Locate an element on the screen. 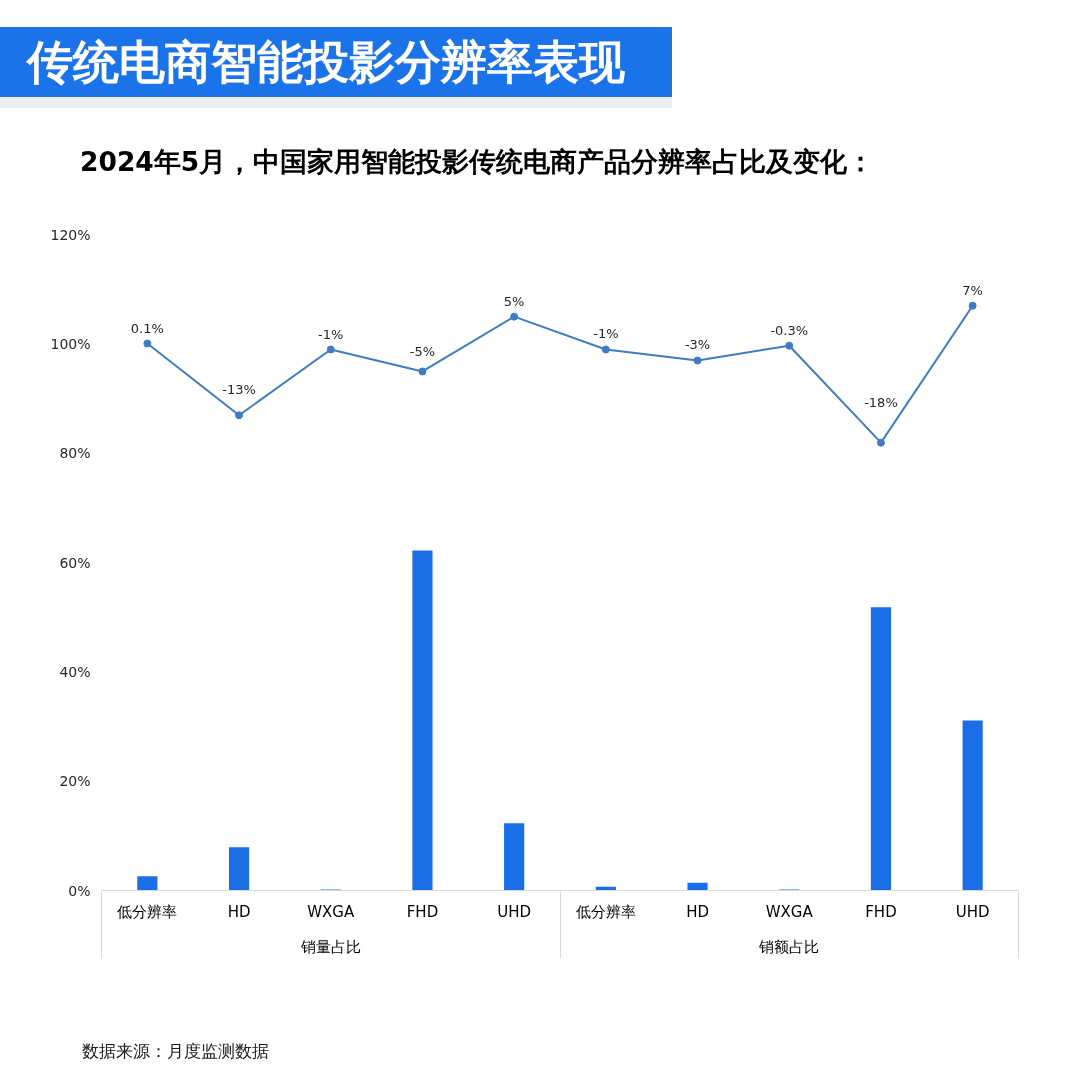 The image size is (1080, 1080). chart-subtitle: 2024年5月，中国家用智能投影传统电商产品分辨率占比及变化： is located at coordinates (477, 162).